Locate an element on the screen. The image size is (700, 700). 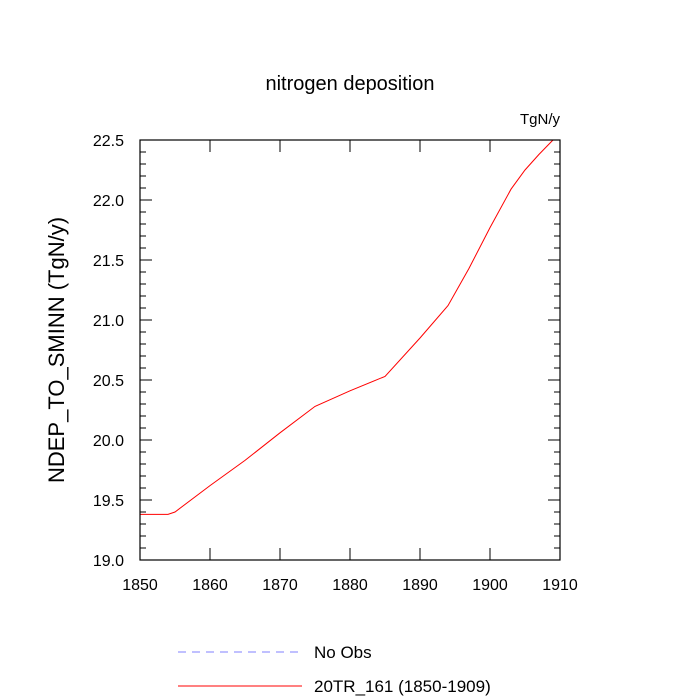
legend-label: 20TR_161 (1850-1909) is located at coordinates (402, 686).